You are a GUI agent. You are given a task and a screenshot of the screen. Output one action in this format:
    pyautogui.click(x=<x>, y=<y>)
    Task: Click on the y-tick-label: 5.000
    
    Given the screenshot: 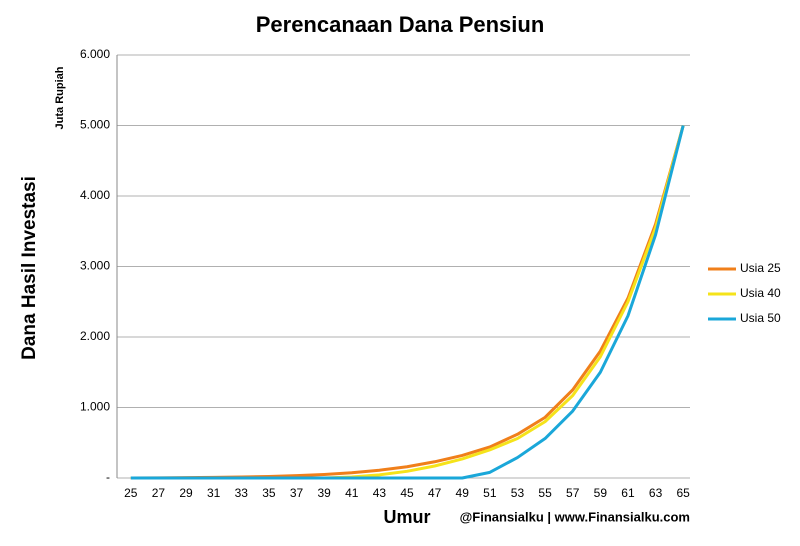 What is the action you would take?
    pyautogui.click(x=95, y=125)
    